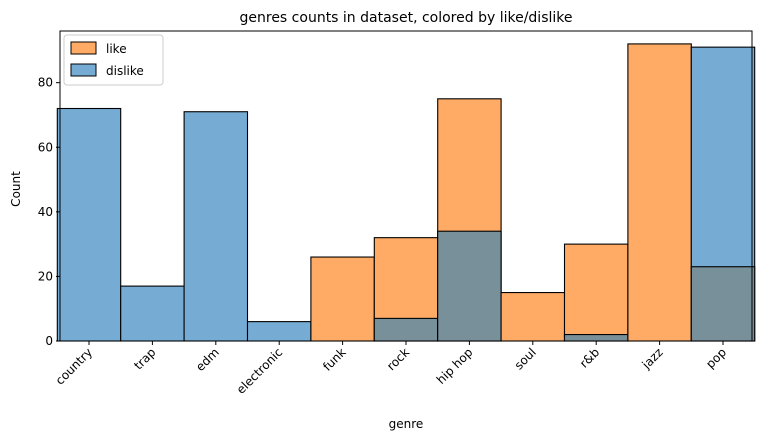 The height and width of the screenshot is (437, 764). Describe the element at coordinates (125, 71) in the screenshot. I see `legend-label-dislike: dislike` at that location.